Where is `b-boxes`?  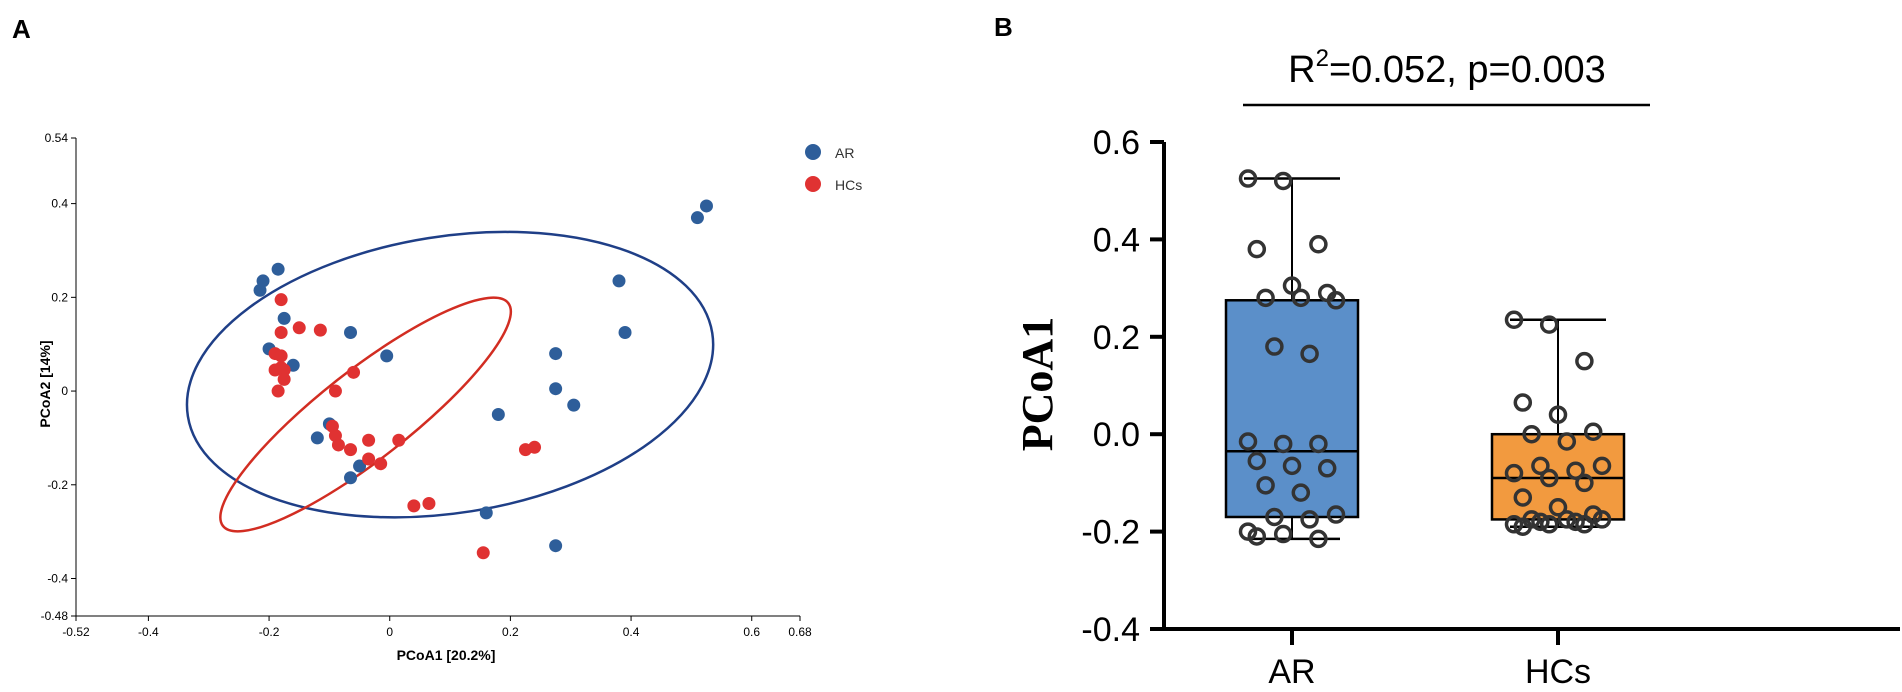 b-boxes is located at coordinates (1425, 359).